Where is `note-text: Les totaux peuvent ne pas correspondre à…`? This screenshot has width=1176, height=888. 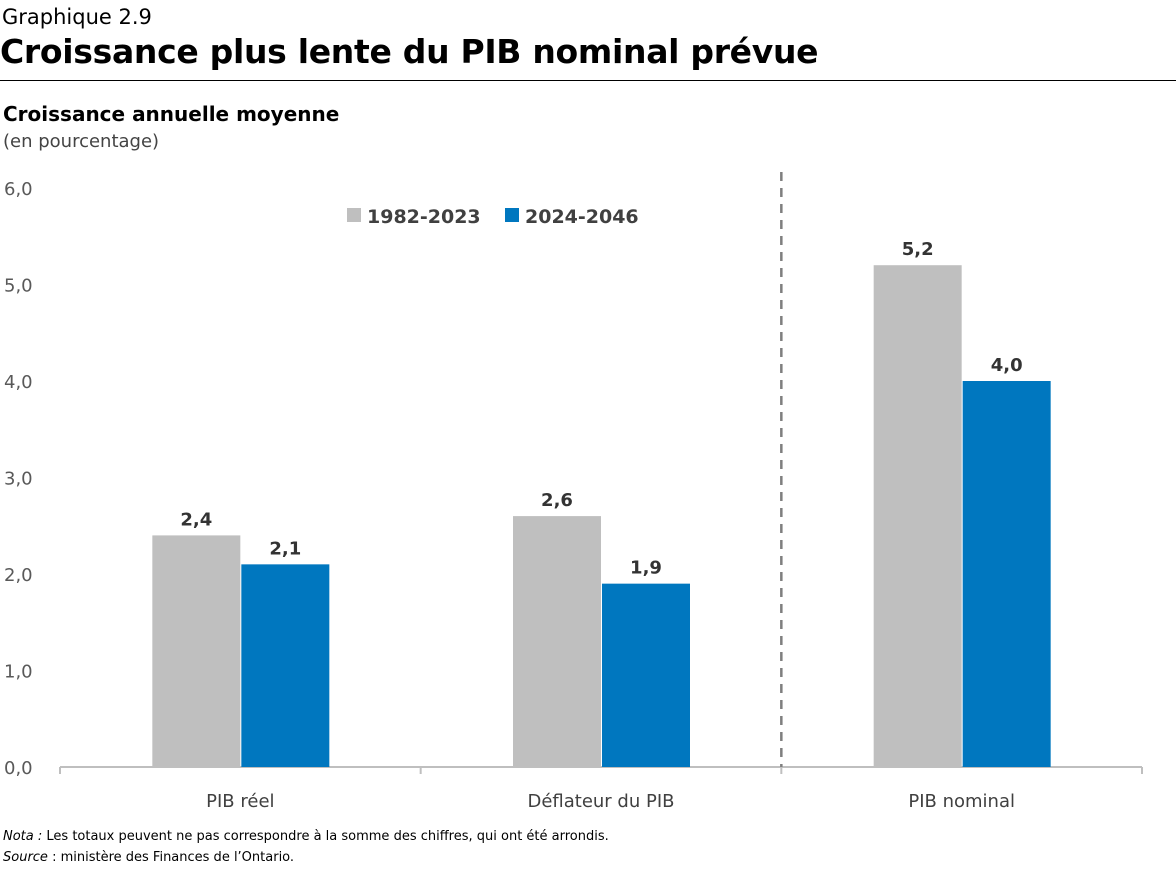
note-text: Les totaux peuvent ne pas correspondre à… is located at coordinates (325, 836).